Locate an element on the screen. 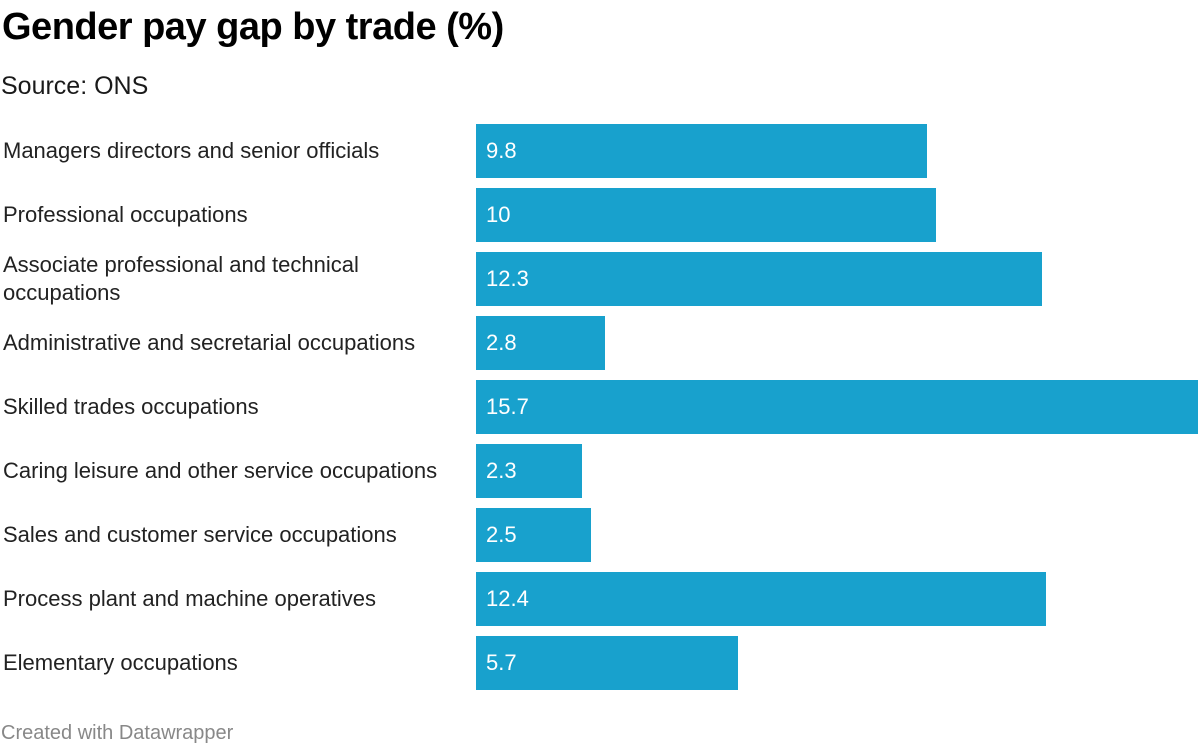  bar-value-label: 2.5 is located at coordinates (501, 534).